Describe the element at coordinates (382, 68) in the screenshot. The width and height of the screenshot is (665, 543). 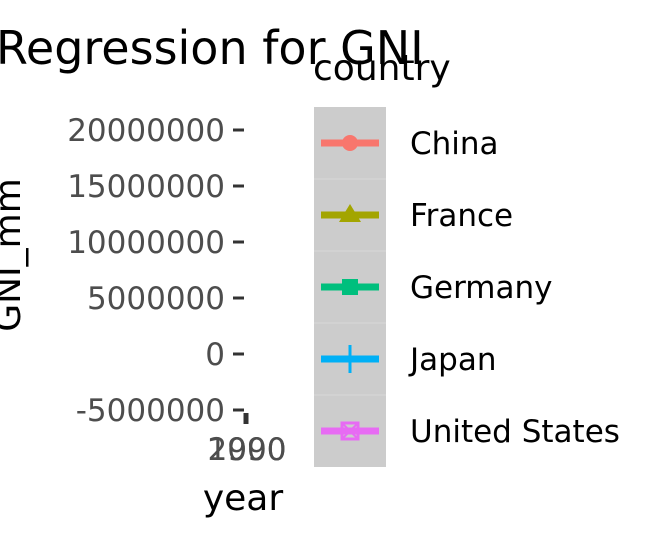
I see `legend-title: country` at that location.